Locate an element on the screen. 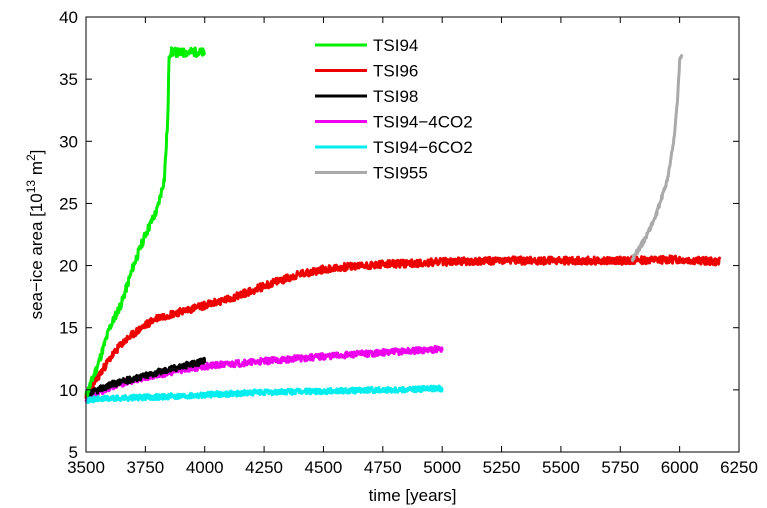 The image size is (767, 508). x-tick-label: 6250 is located at coordinates (739, 467).